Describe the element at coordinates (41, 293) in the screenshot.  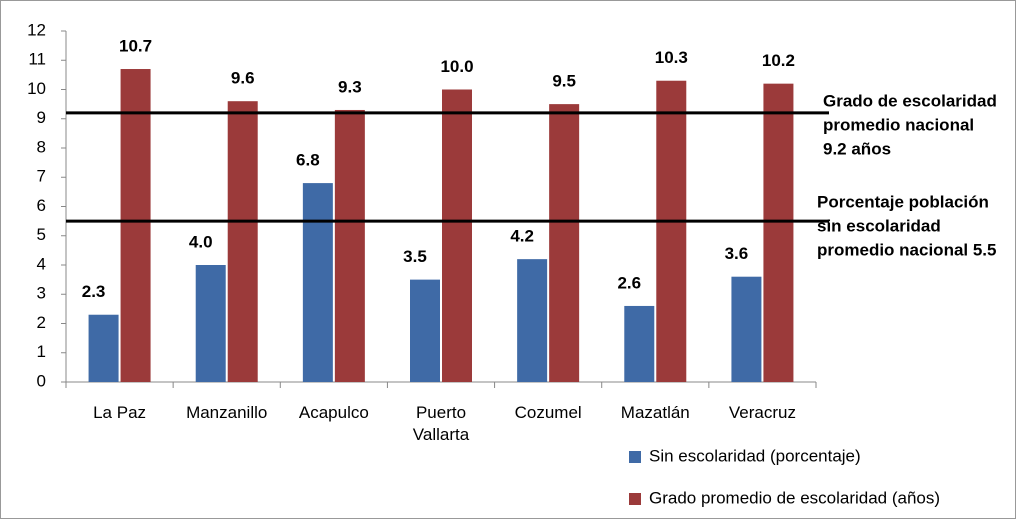
I see `y-tick-label: 3` at that location.